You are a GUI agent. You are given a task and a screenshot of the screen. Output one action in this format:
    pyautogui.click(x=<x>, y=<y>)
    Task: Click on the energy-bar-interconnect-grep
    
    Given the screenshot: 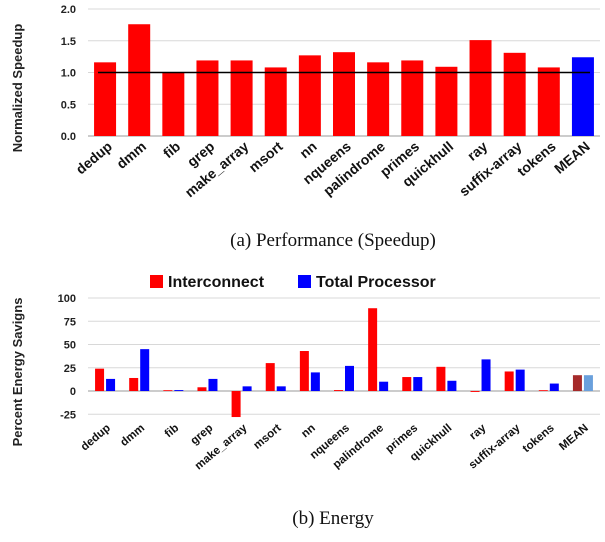 What is the action you would take?
    pyautogui.click(x=202, y=389)
    